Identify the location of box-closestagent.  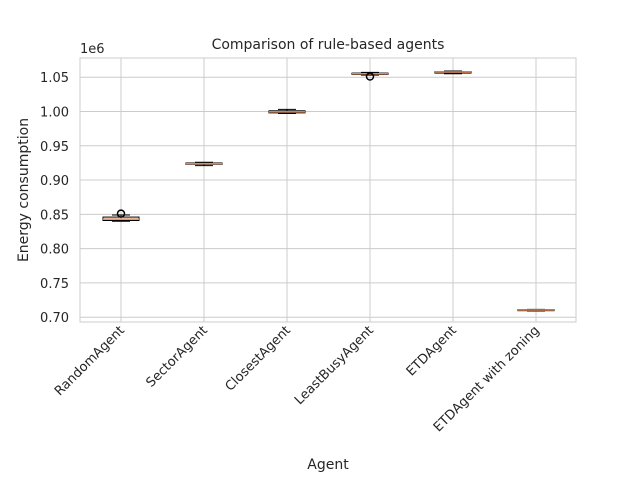
(287, 111).